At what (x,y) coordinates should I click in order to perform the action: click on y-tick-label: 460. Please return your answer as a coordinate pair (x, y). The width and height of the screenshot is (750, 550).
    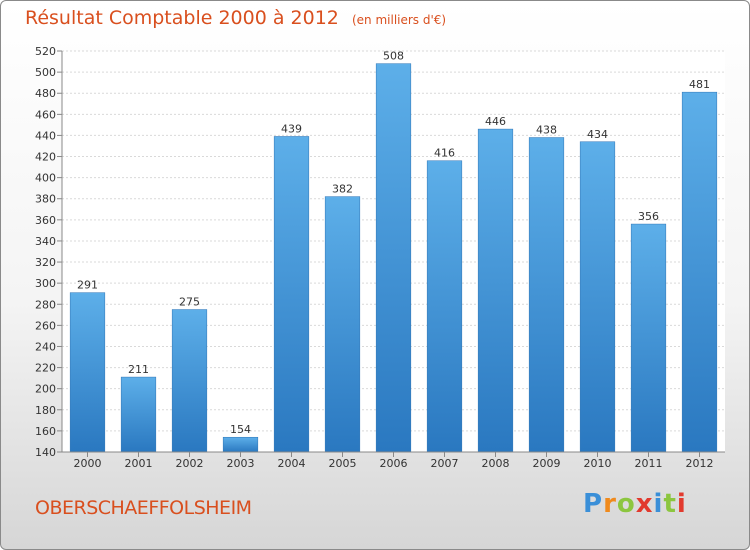
    Looking at the image, I should click on (45, 114).